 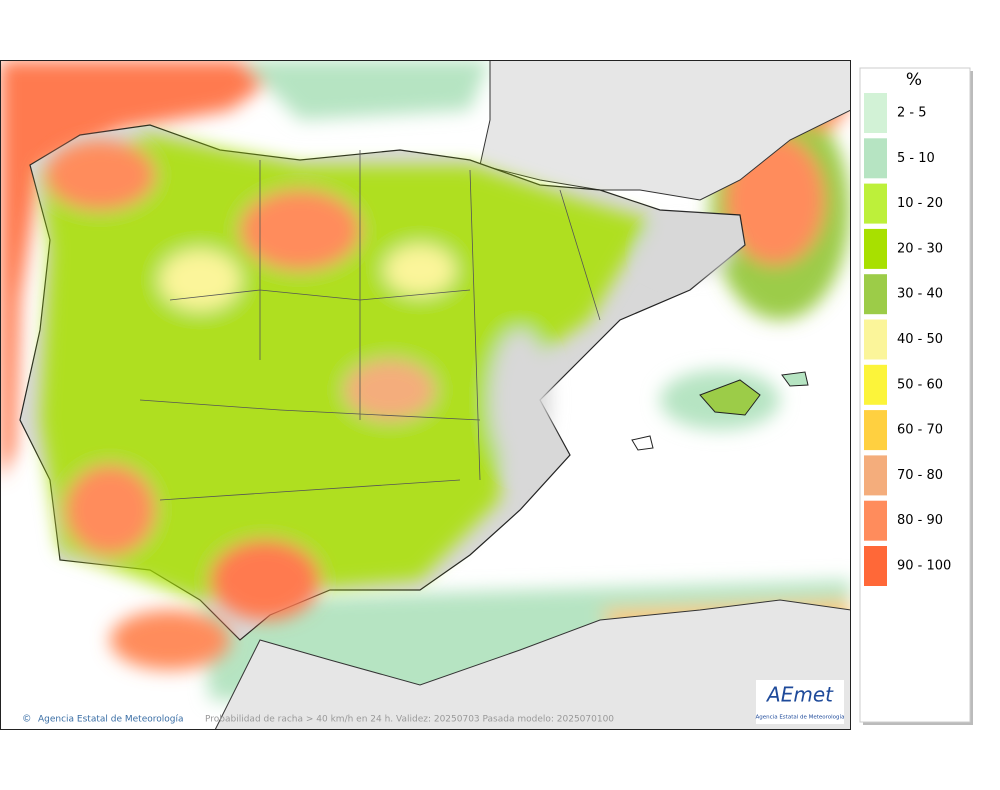 What do you see at coordinates (924, 566) in the screenshot?
I see `legend-label: 90 - 100` at bounding box center [924, 566].